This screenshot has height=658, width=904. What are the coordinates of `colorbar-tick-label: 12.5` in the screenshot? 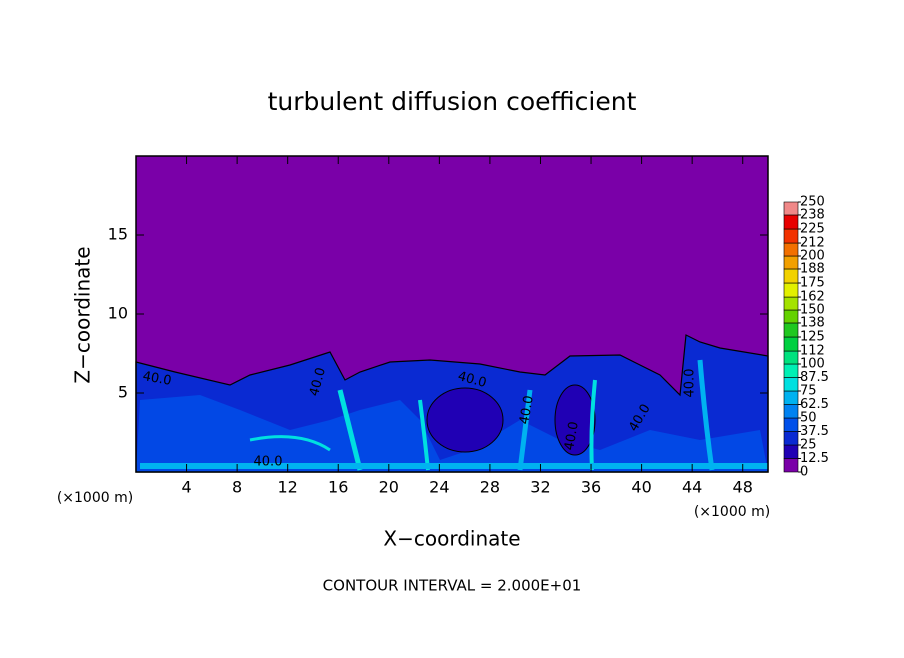 It's located at (814, 458).